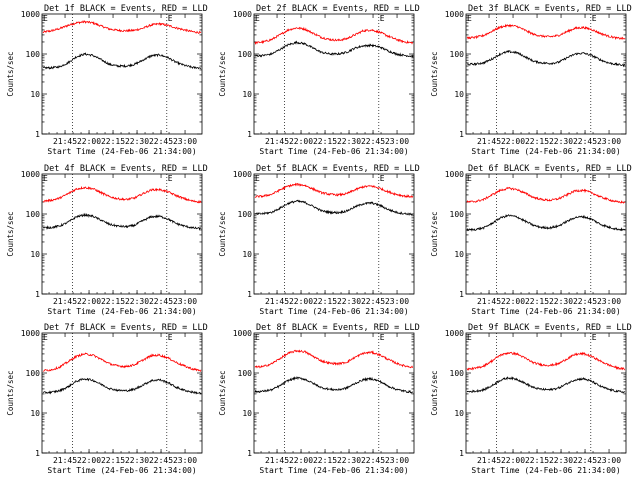 The width and height of the screenshot is (640, 480). What do you see at coordinates (338, 9) in the screenshot?
I see `chart-title: Det 2f BLACK = Events, RED = LLD` at bounding box center [338, 9].